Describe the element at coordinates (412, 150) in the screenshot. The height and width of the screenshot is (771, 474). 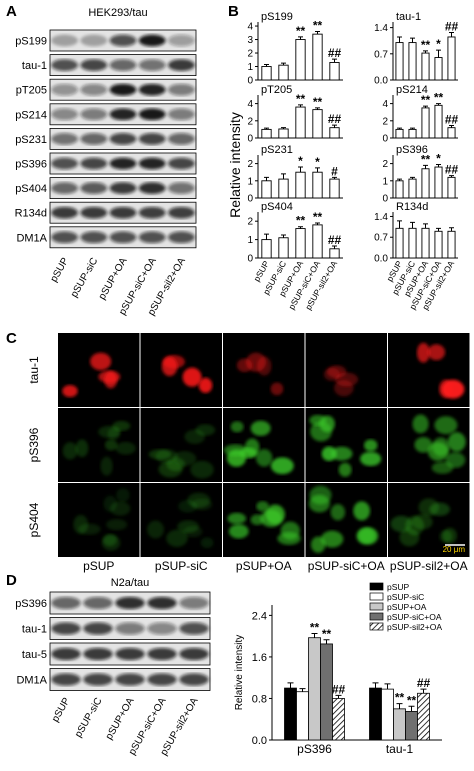
I see `chart-title: pS396` at that location.